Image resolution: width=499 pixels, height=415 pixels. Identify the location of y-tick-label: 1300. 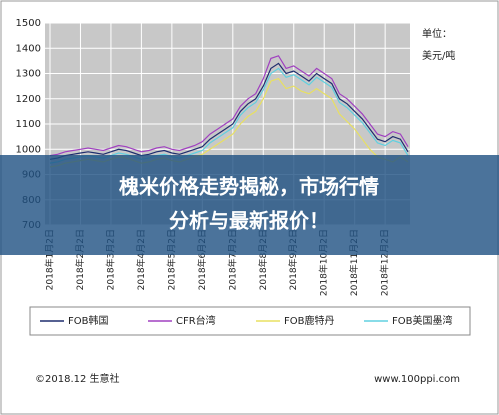
(28, 74).